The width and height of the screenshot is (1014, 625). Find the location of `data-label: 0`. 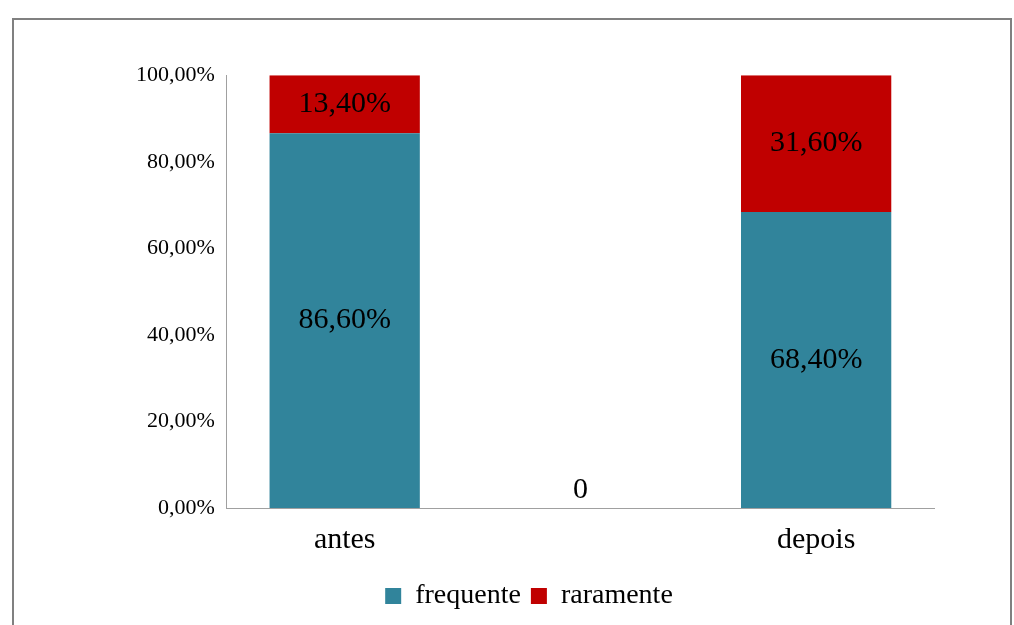

data-label: 0 is located at coordinates (580, 487).